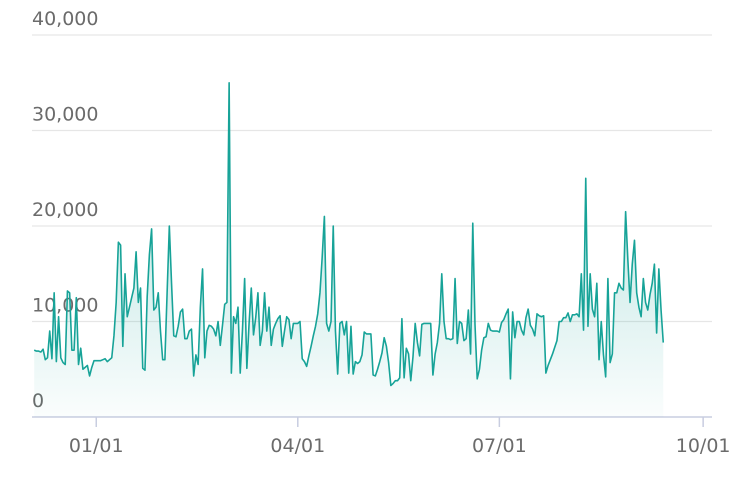 Image resolution: width=730 pixels, height=480 pixels. Describe the element at coordinates (703, 446) in the screenshot. I see `x-tick-label: 10/01` at that location.